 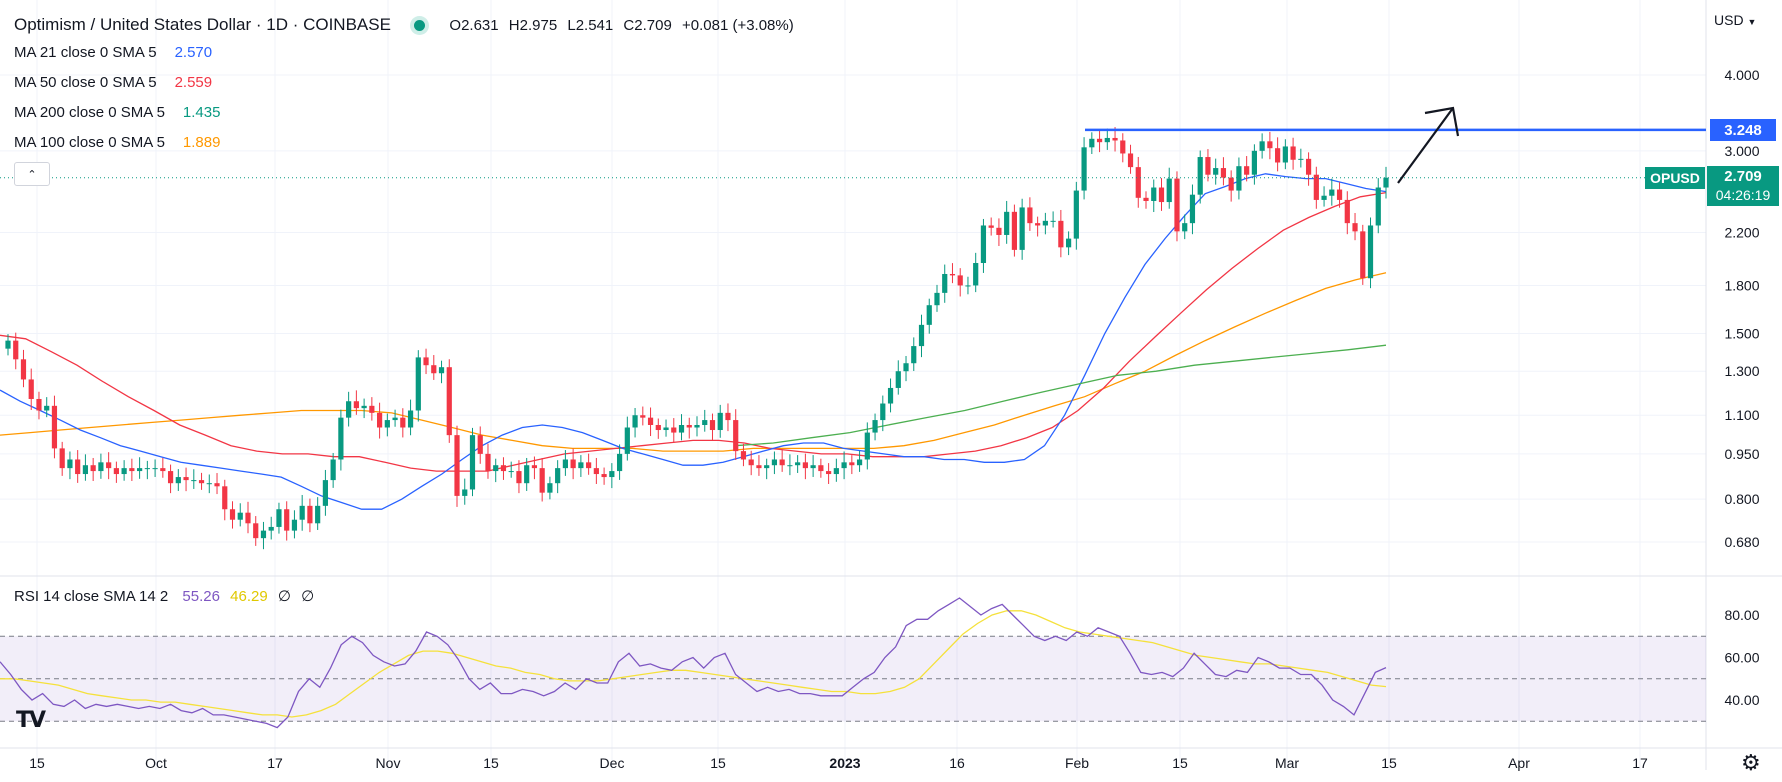 I want to click on currency-selector: USD ▼, so click(x=1735, y=20).